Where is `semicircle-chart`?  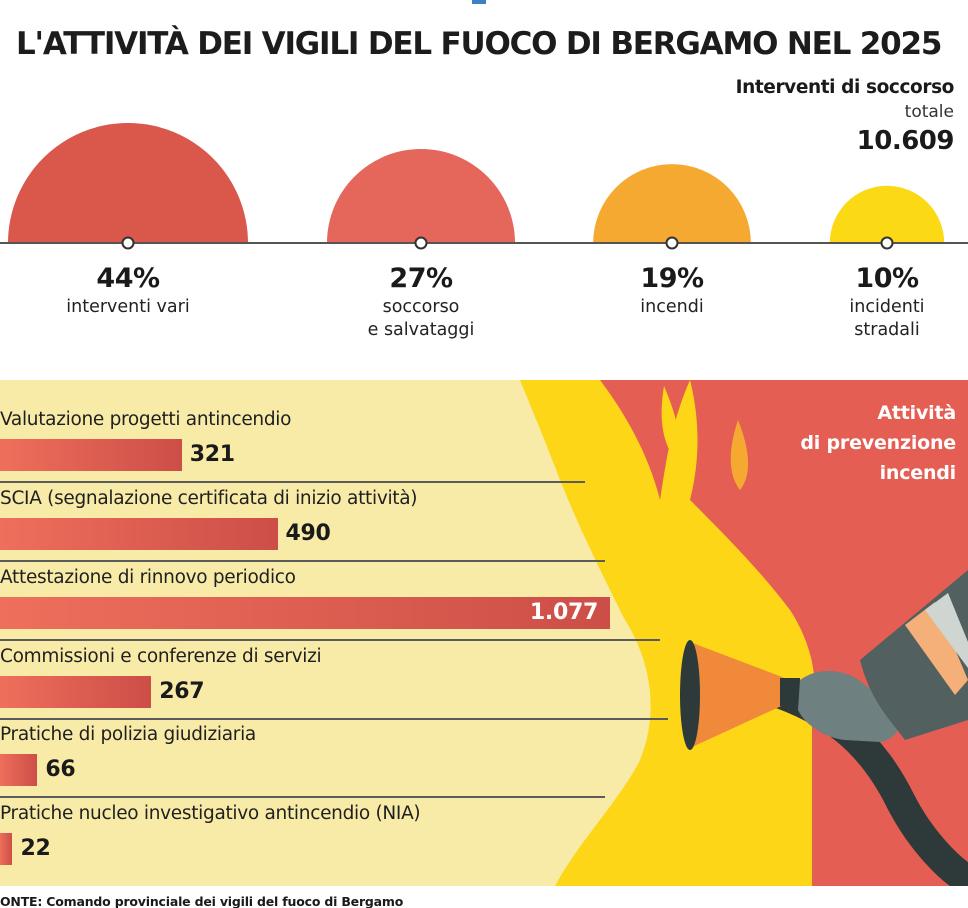
semicircle-chart is located at coordinates (484, 186).